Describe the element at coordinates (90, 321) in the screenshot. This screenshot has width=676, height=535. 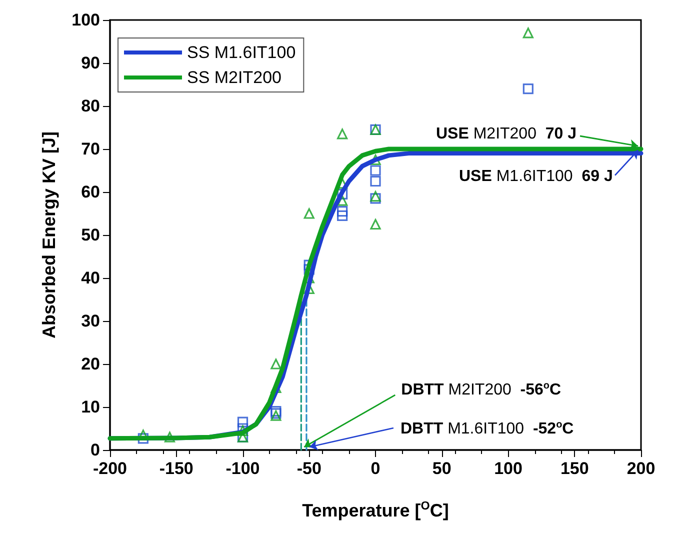
I see `y-tick-label: 30` at that location.